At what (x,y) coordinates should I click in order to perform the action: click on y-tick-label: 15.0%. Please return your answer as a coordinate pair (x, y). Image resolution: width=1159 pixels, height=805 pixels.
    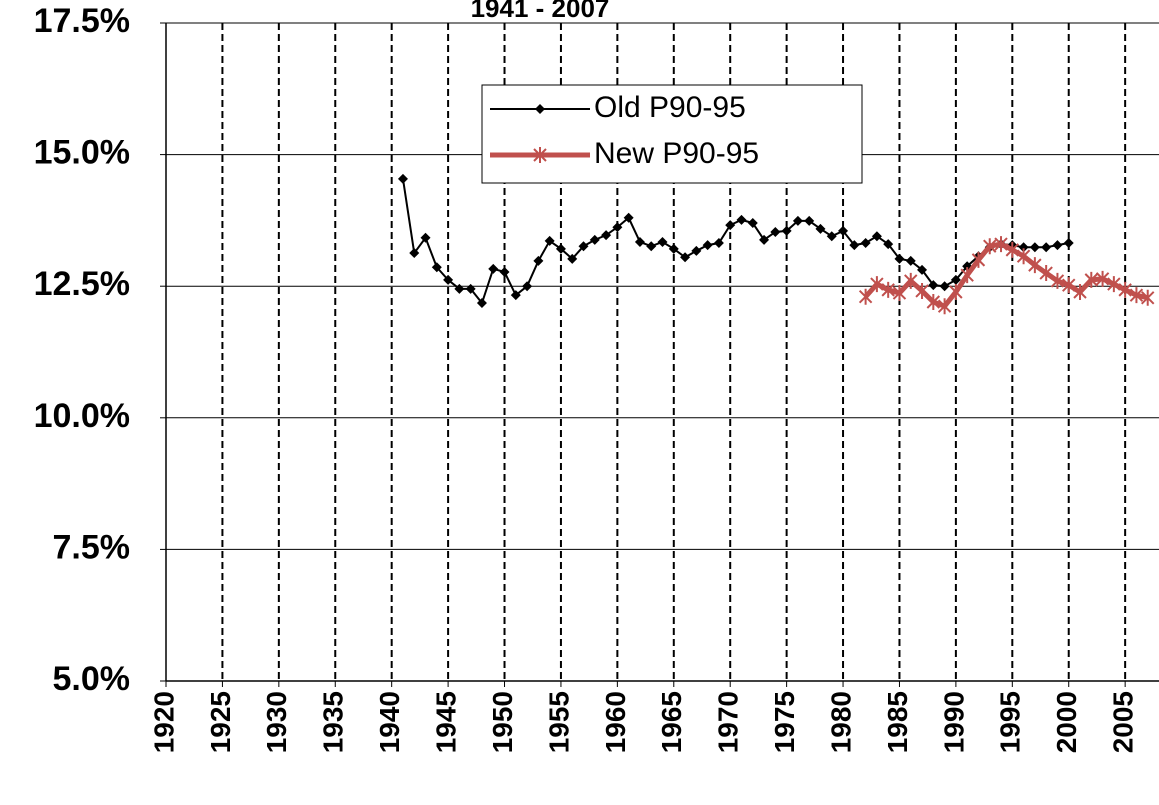
    Looking at the image, I should click on (82, 153).